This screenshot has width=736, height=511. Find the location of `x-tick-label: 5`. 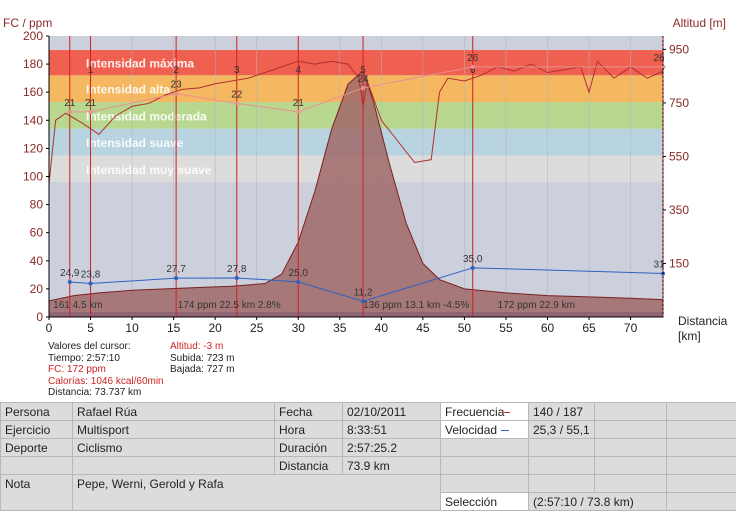

x-tick-label: 5 is located at coordinates (90, 328).